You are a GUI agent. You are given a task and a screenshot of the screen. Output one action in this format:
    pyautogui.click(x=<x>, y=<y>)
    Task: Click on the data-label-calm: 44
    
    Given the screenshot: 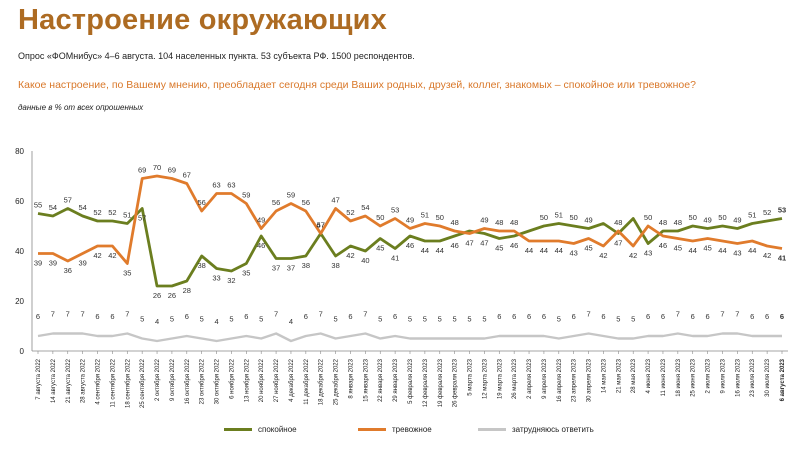 What is the action you would take?
    pyautogui.click(x=425, y=250)
    